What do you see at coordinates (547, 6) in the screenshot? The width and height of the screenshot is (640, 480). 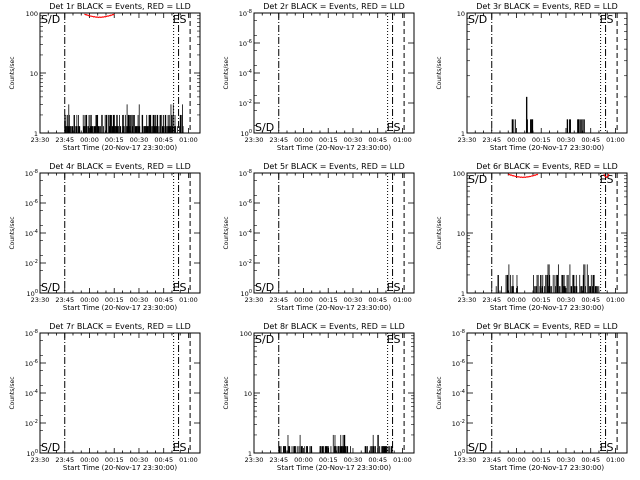 I see `panel-title: Det 3r BLACK = Events, RED = LLD` at bounding box center [547, 6].